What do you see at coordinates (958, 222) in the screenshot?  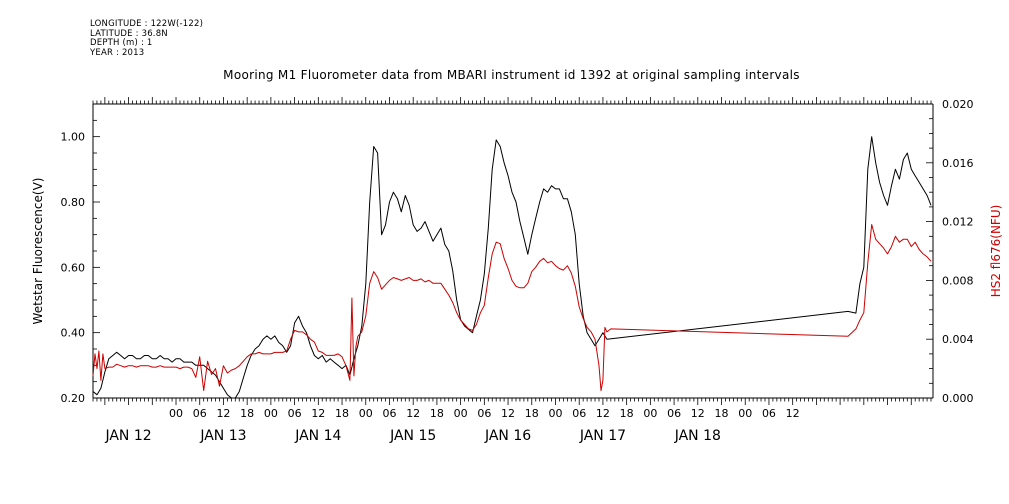 I see `y-tick-label-right: 0.012` at bounding box center [958, 222].